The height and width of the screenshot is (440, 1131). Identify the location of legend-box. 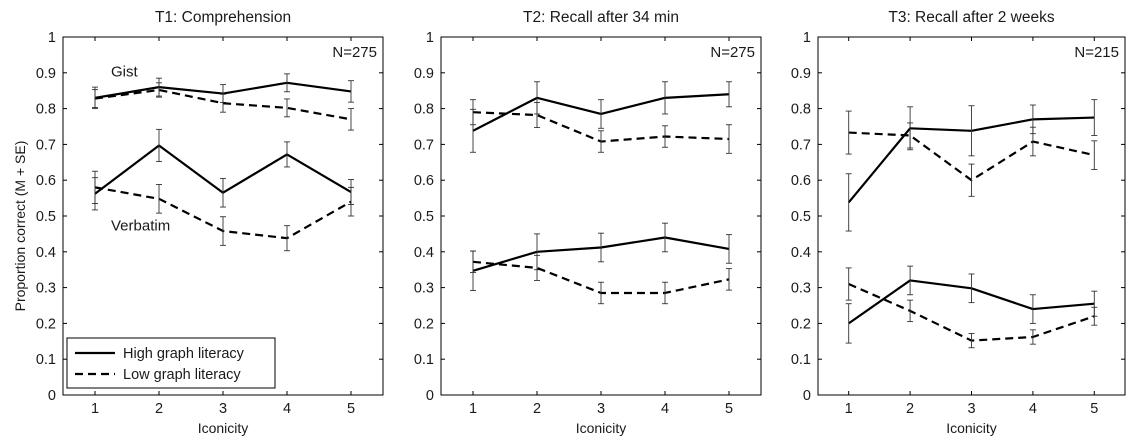
(171, 363).